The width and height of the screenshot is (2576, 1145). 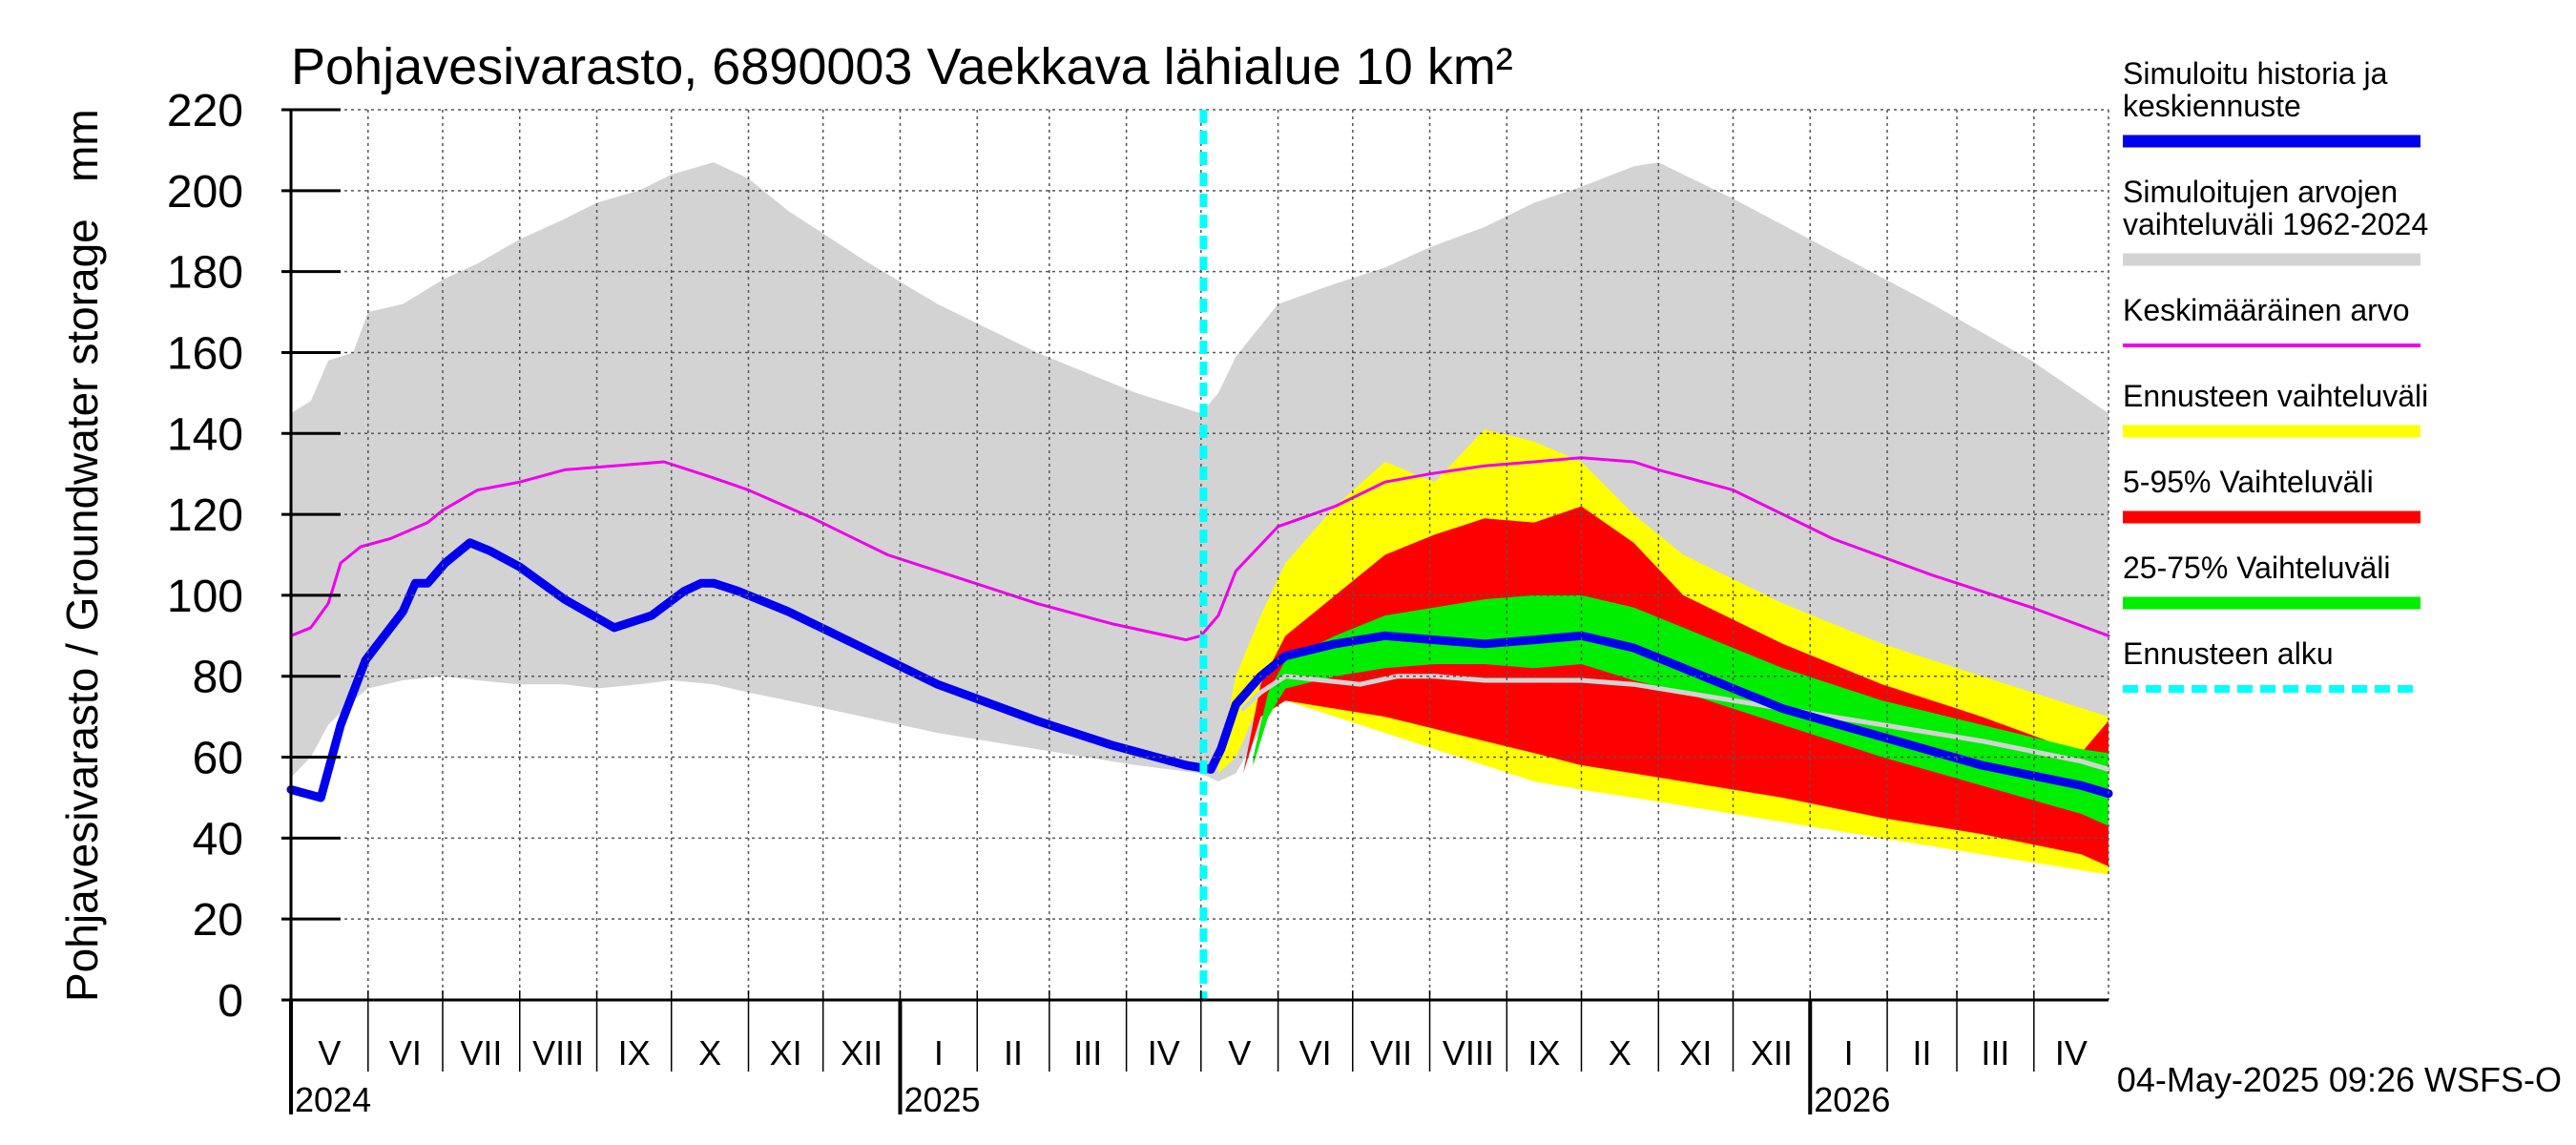 What do you see at coordinates (218, 678) in the screenshot?
I see `y-tick-label: 80` at bounding box center [218, 678].